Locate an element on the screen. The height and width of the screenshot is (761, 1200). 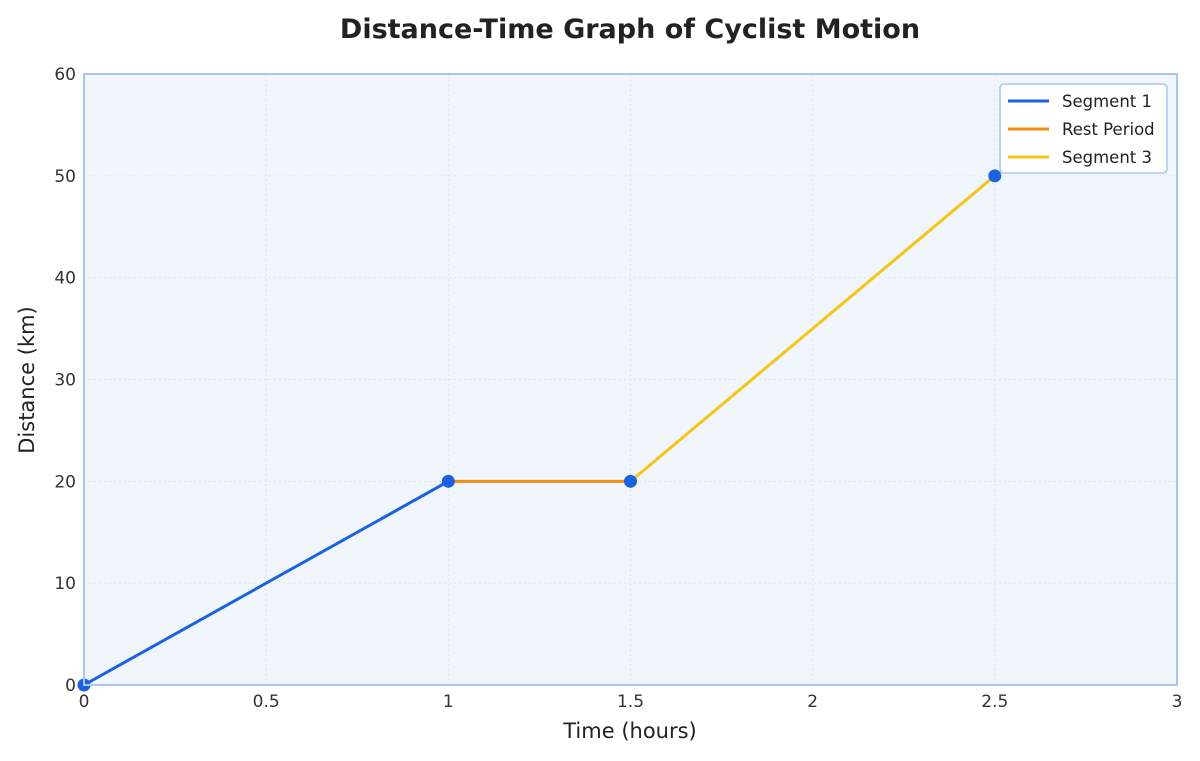
x-tick-label: 1.5 is located at coordinates (630, 702).